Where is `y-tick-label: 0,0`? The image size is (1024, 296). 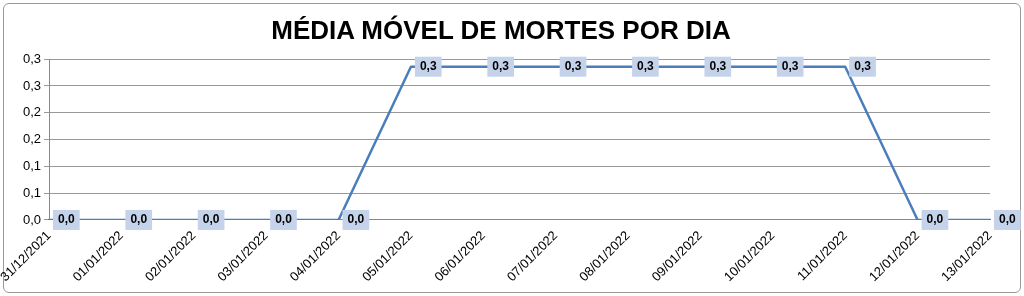 y-tick-label: 0,0 is located at coordinates (32, 219).